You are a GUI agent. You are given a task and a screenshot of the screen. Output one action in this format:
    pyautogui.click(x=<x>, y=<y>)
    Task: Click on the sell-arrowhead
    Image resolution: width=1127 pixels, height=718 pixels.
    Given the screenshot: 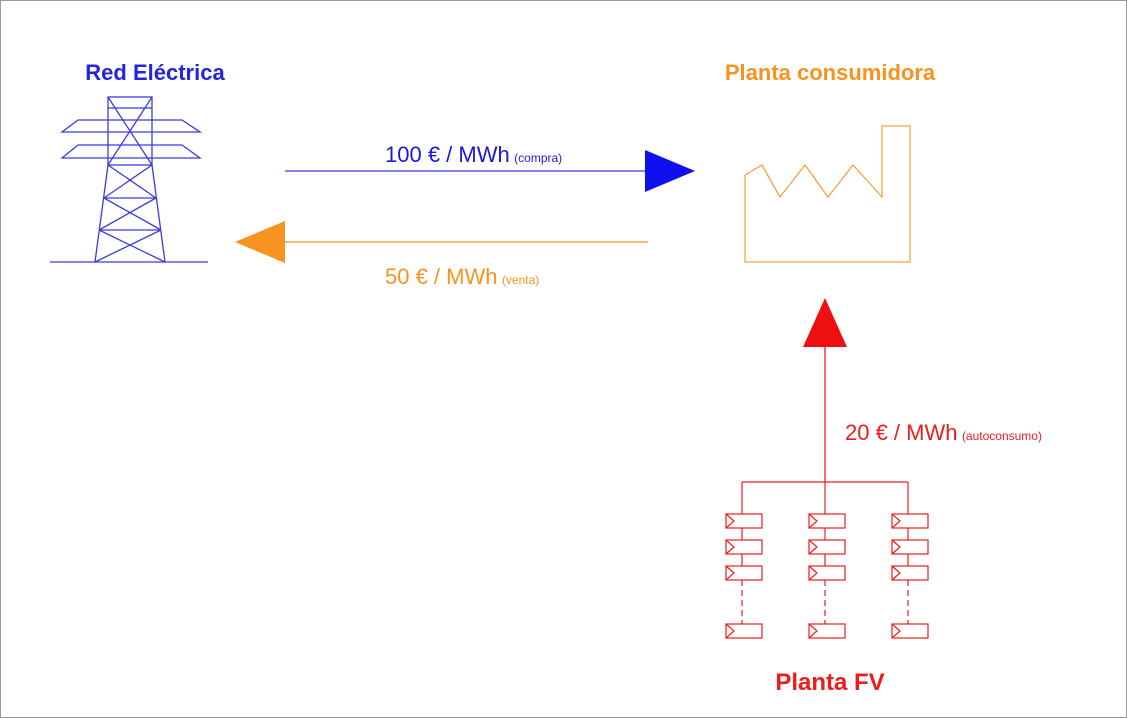 What is the action you would take?
    pyautogui.click(x=260, y=242)
    